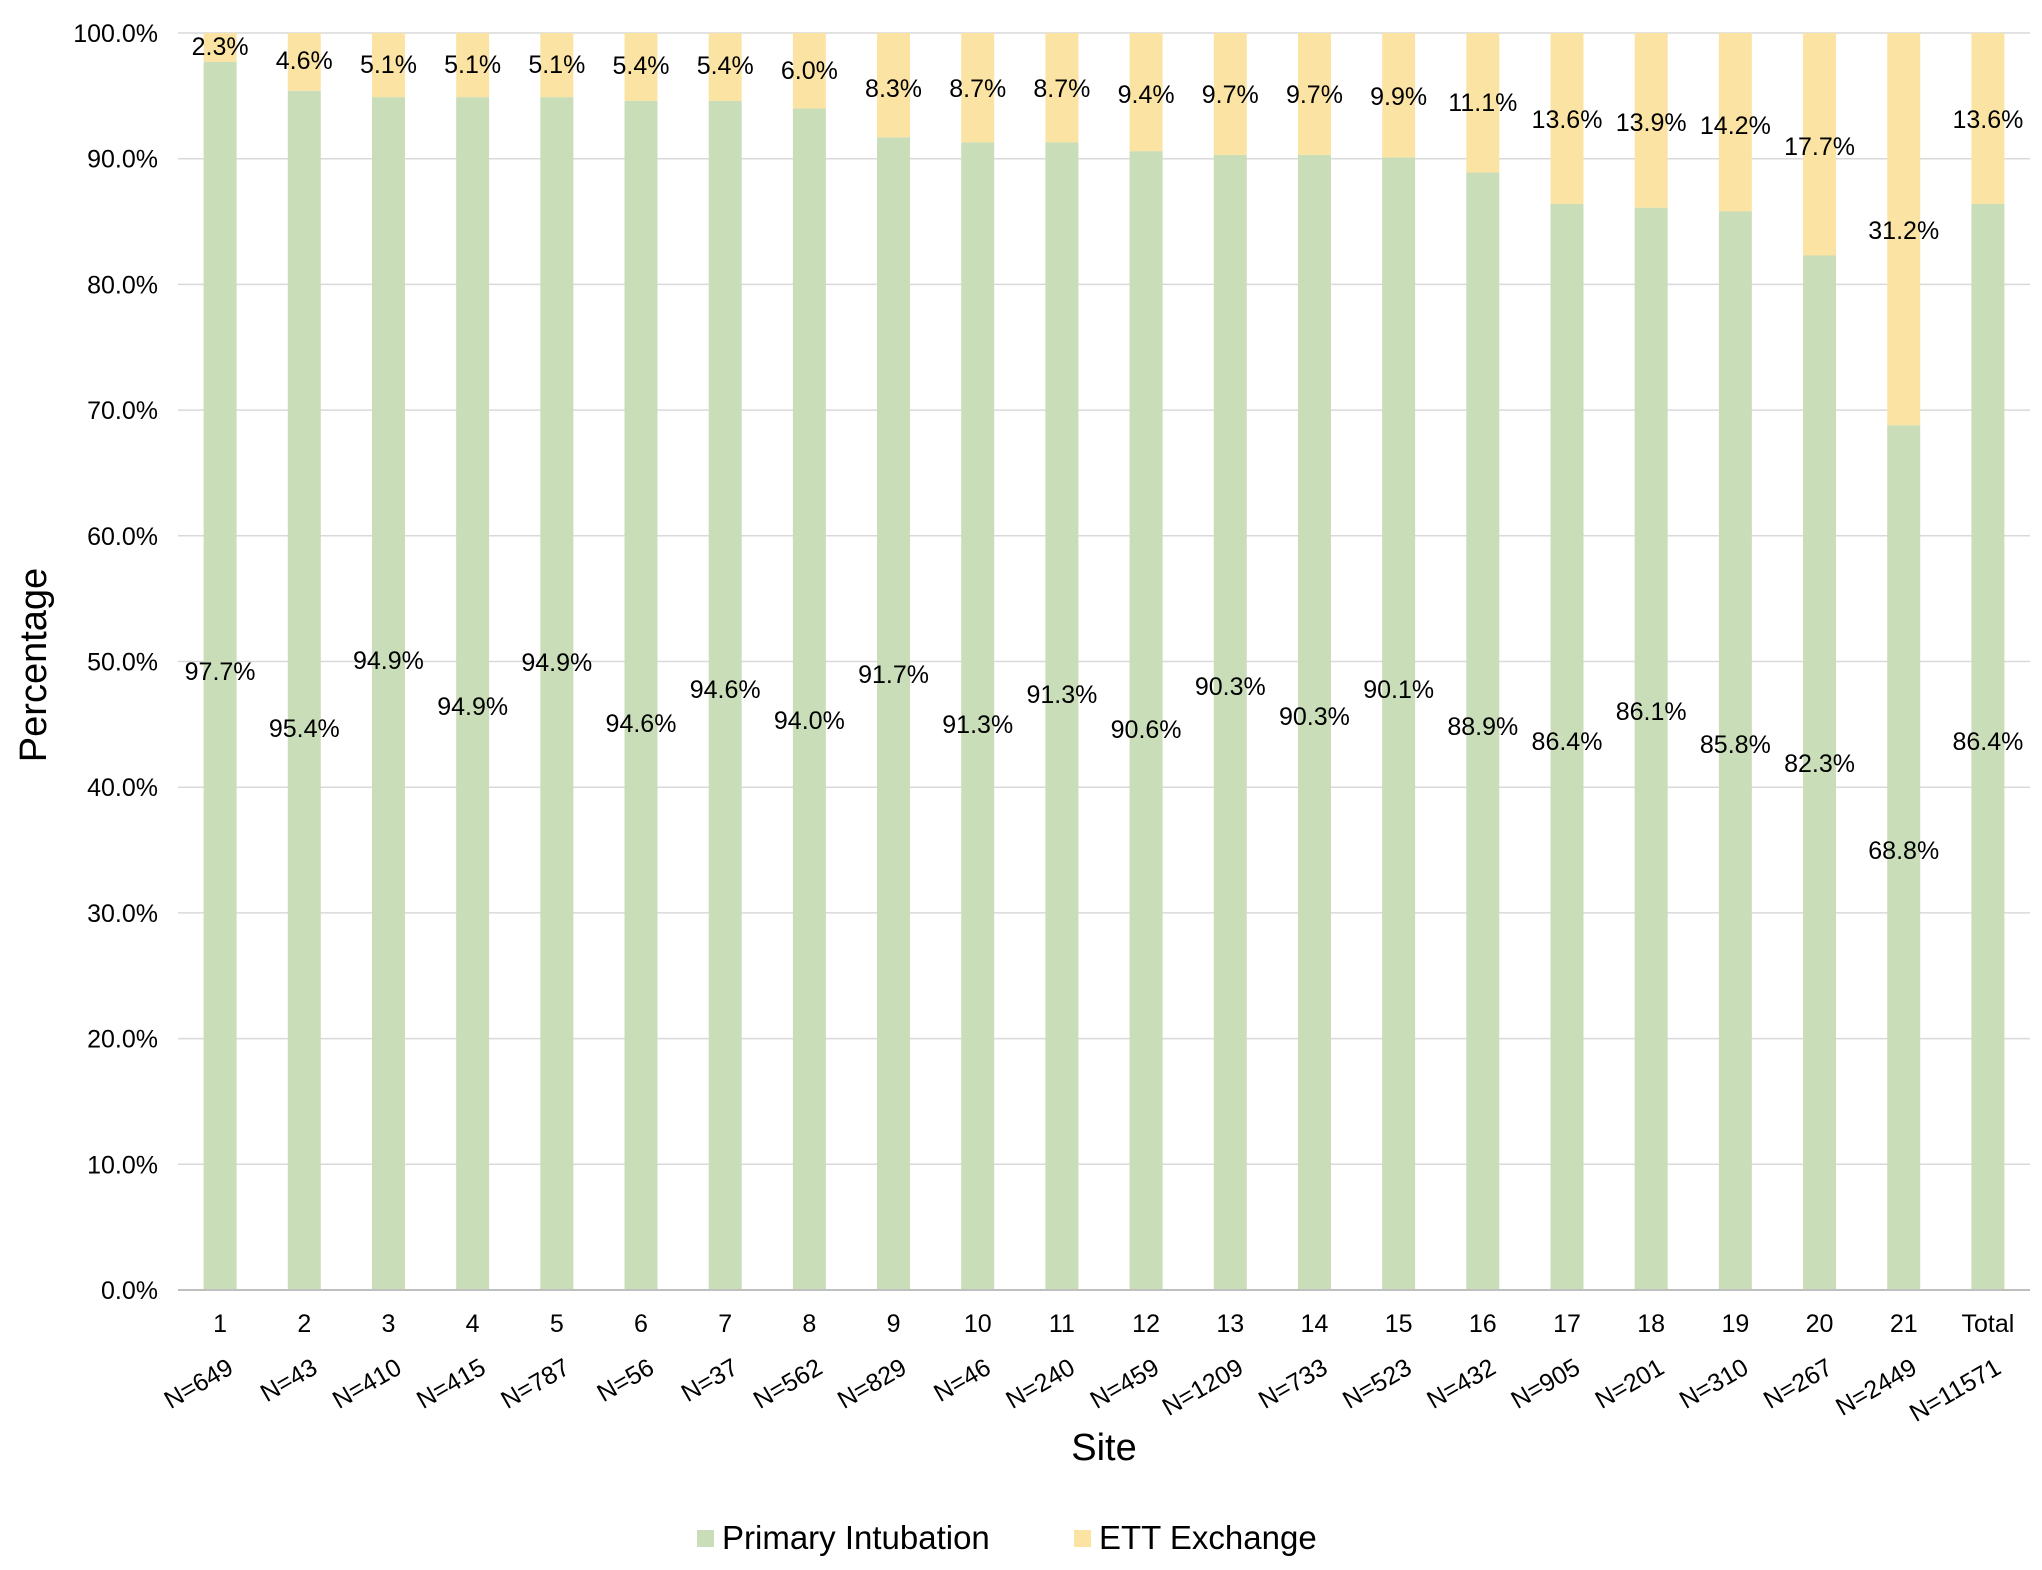 This screenshot has height=1570, width=2042. I want to click on data-label-ett-exchange: 31.2%, so click(1903, 231).